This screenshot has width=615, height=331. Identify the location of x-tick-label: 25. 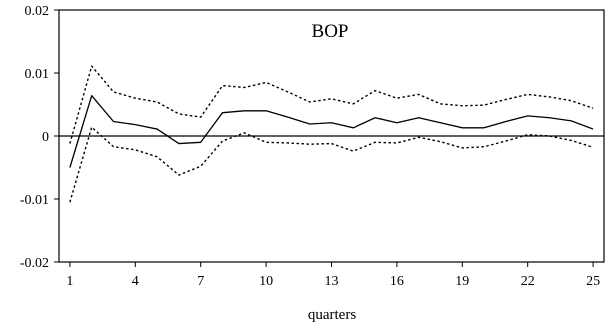
(593, 281).